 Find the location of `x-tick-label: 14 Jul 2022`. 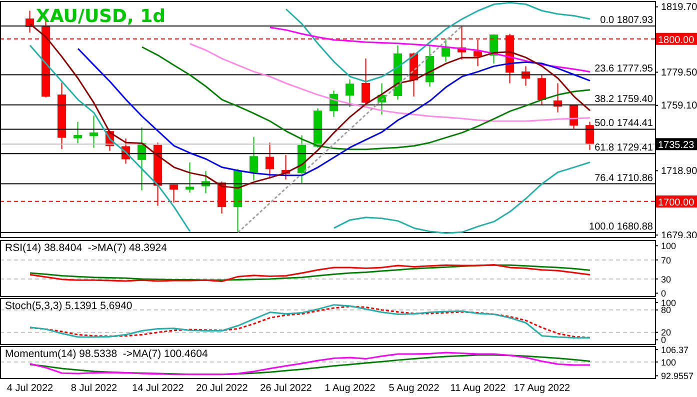

x-tick-label: 14 Jul 2022 is located at coordinates (158, 388).